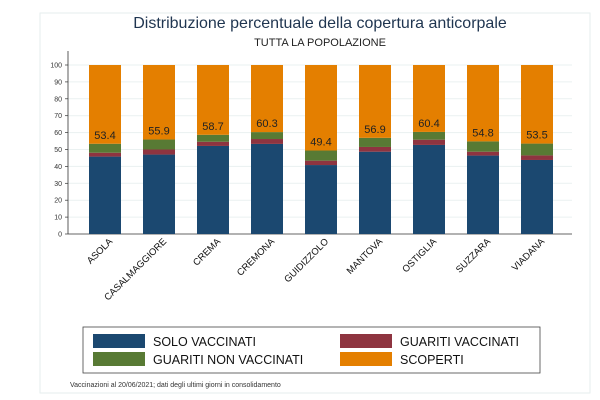  I want to click on legend-label: SOLO VACCINATI, so click(204, 342).